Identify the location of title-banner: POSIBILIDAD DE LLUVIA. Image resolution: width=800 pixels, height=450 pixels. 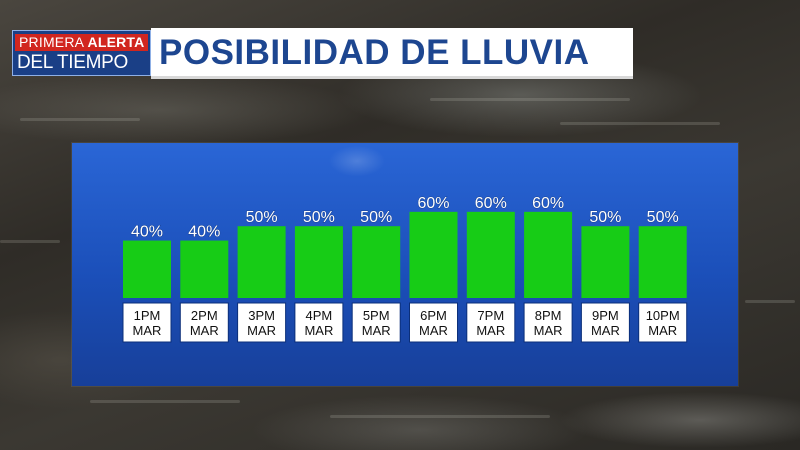
(392, 53).